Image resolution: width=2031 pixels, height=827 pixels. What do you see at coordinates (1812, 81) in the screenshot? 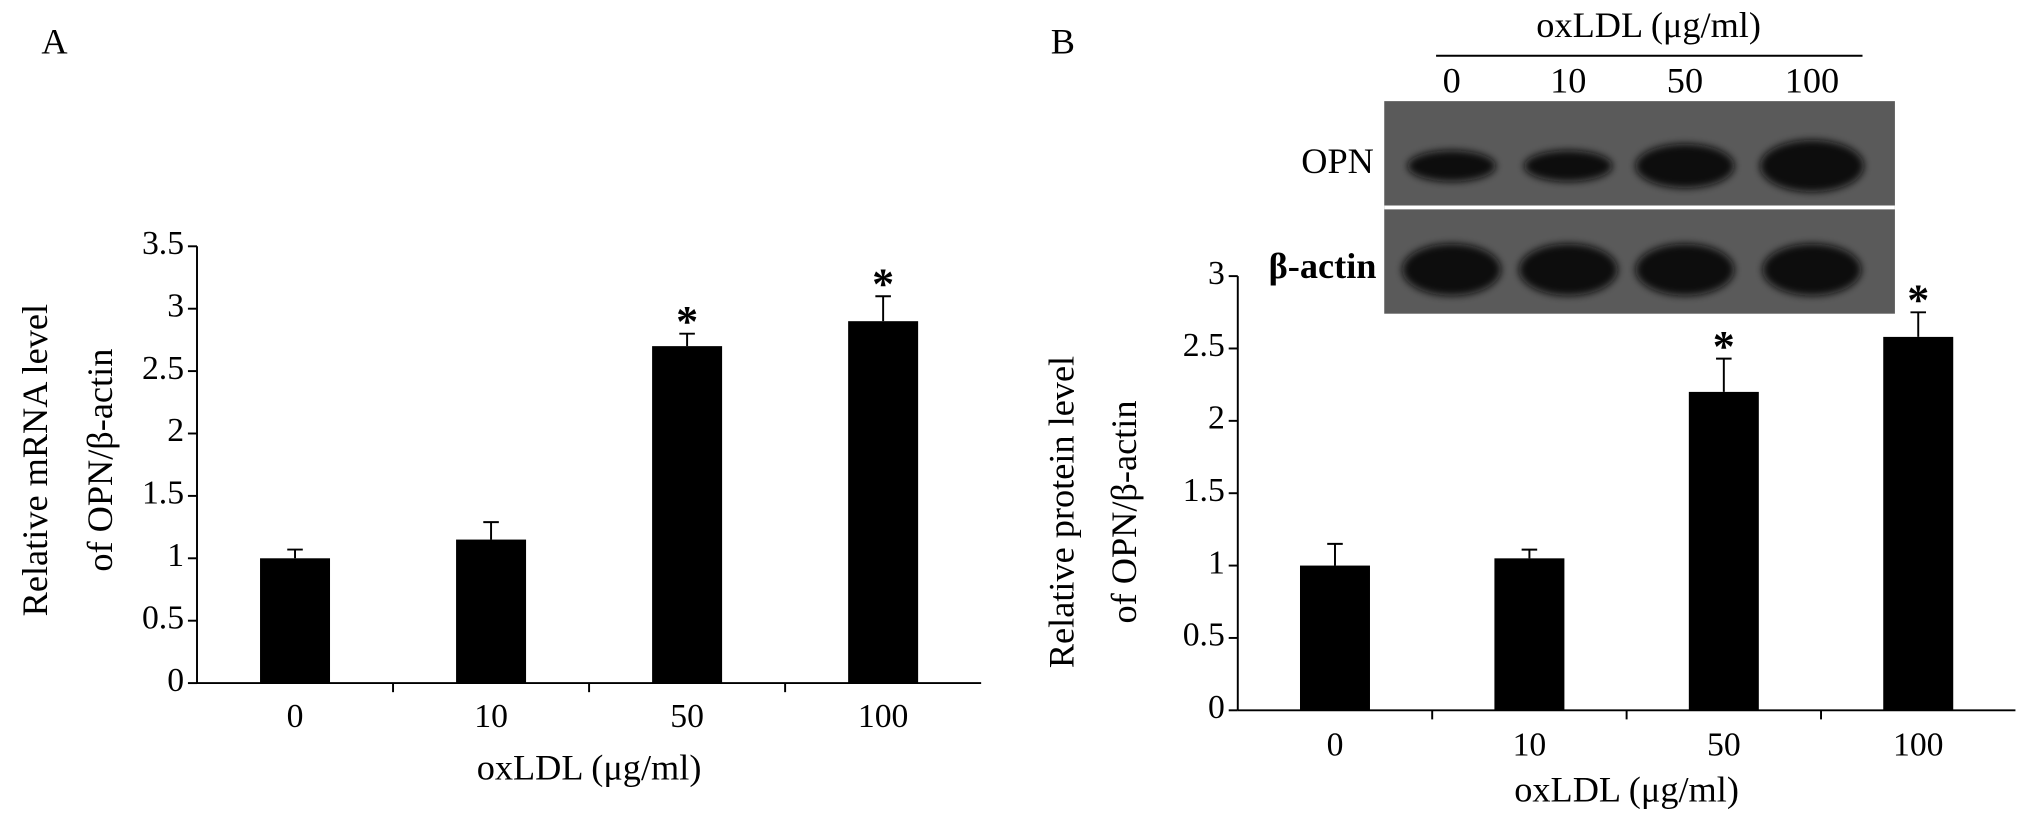
I see `lane-label: 100` at bounding box center [1812, 81].